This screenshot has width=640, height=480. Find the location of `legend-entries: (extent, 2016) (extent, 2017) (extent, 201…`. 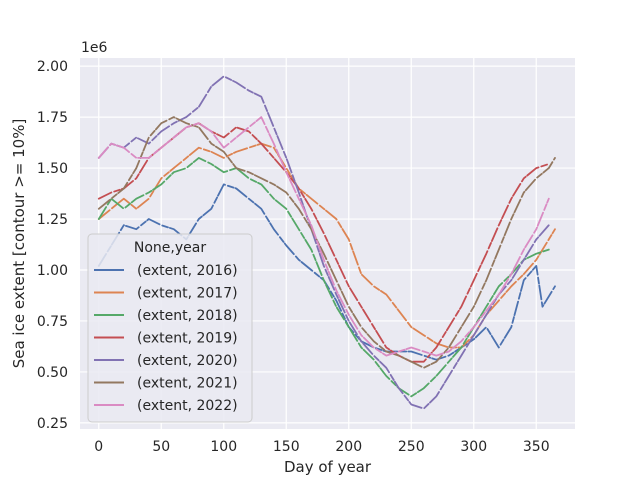

legend-entries: (extent, 2016) (extent, 2017) (extent, 201… is located at coordinates (166, 338).